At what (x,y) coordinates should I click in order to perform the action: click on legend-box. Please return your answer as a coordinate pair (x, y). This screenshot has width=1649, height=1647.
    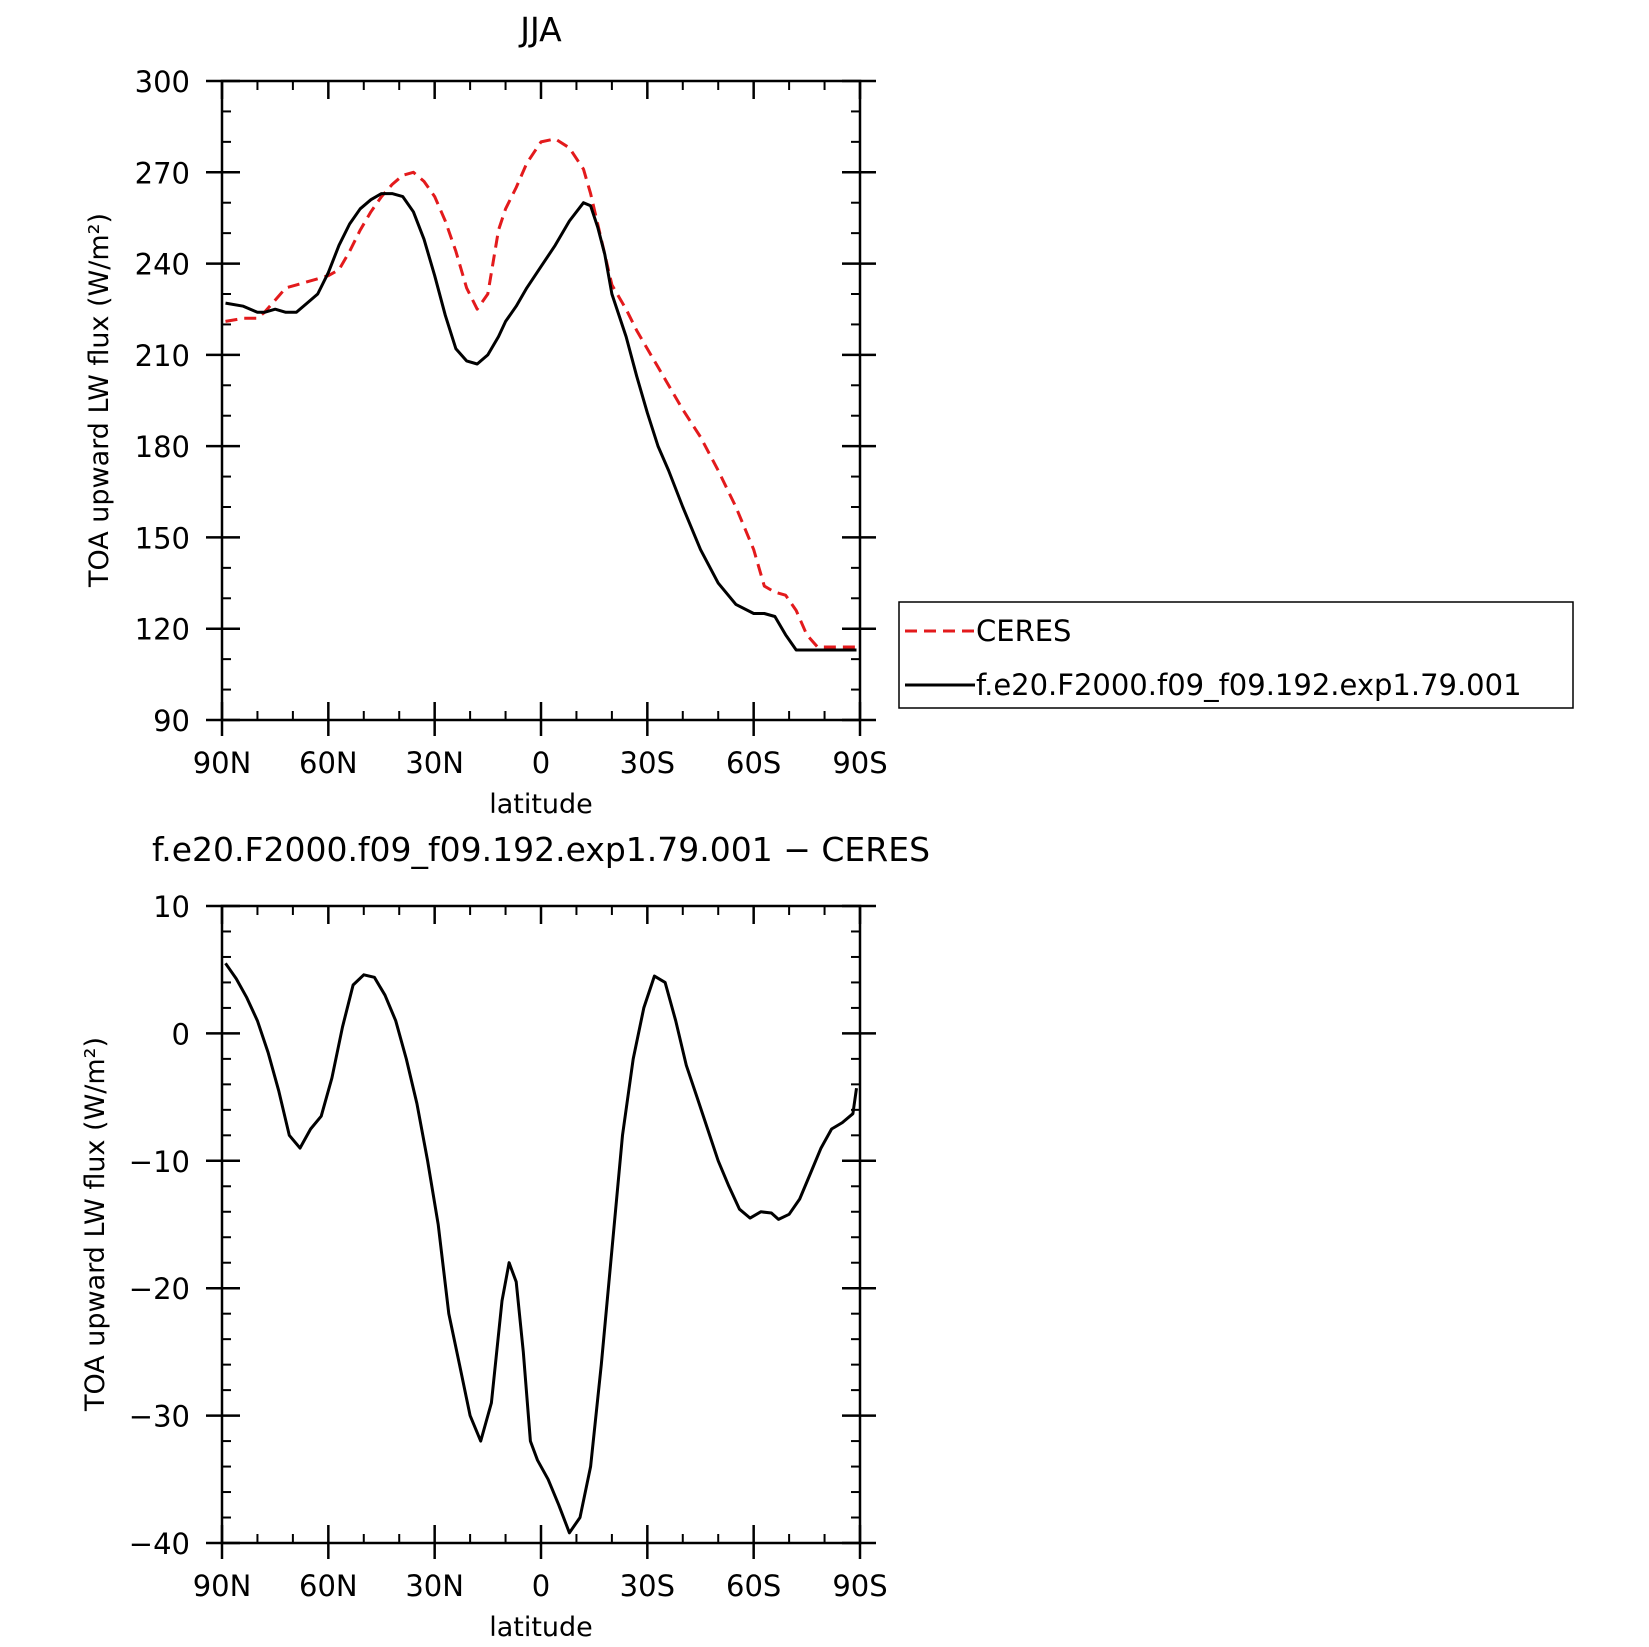
    Looking at the image, I should click on (1236, 655).